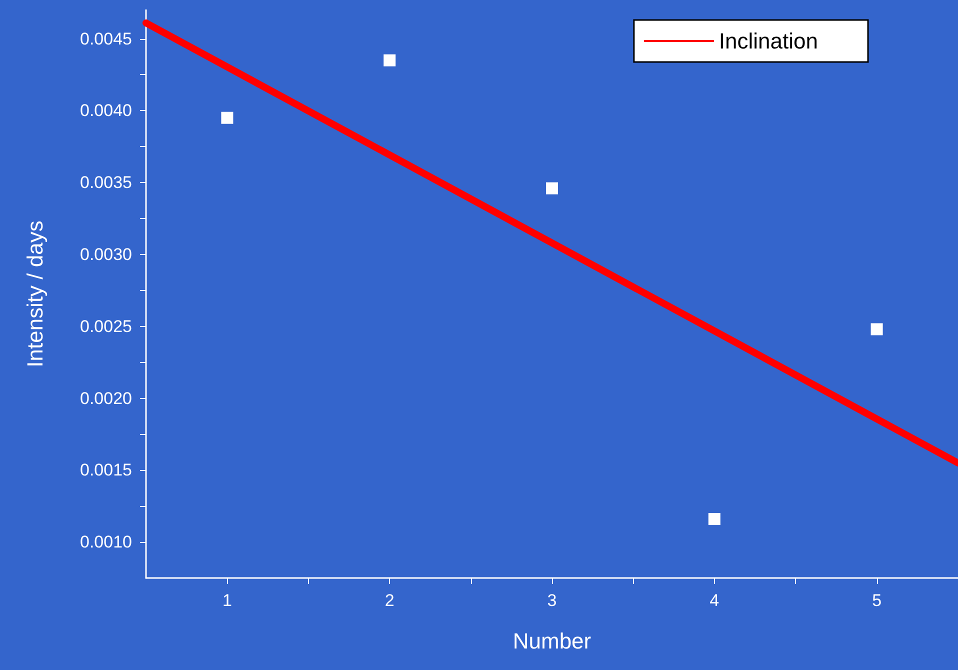  Describe the element at coordinates (106, 398) in the screenshot. I see `y-tick-label: 0.0020` at that location.